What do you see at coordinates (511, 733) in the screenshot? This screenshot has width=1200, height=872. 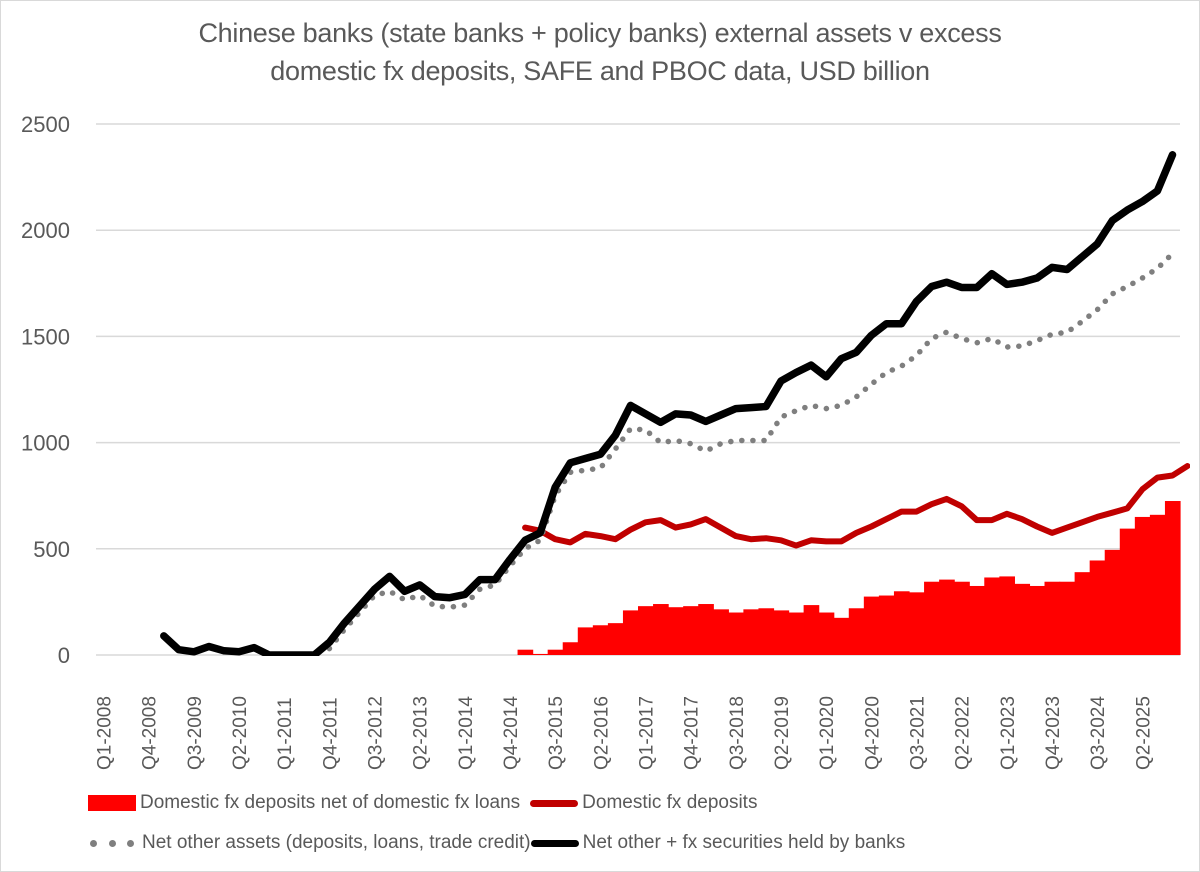 I see `x-tick-label: Q4-2014` at bounding box center [511, 733].